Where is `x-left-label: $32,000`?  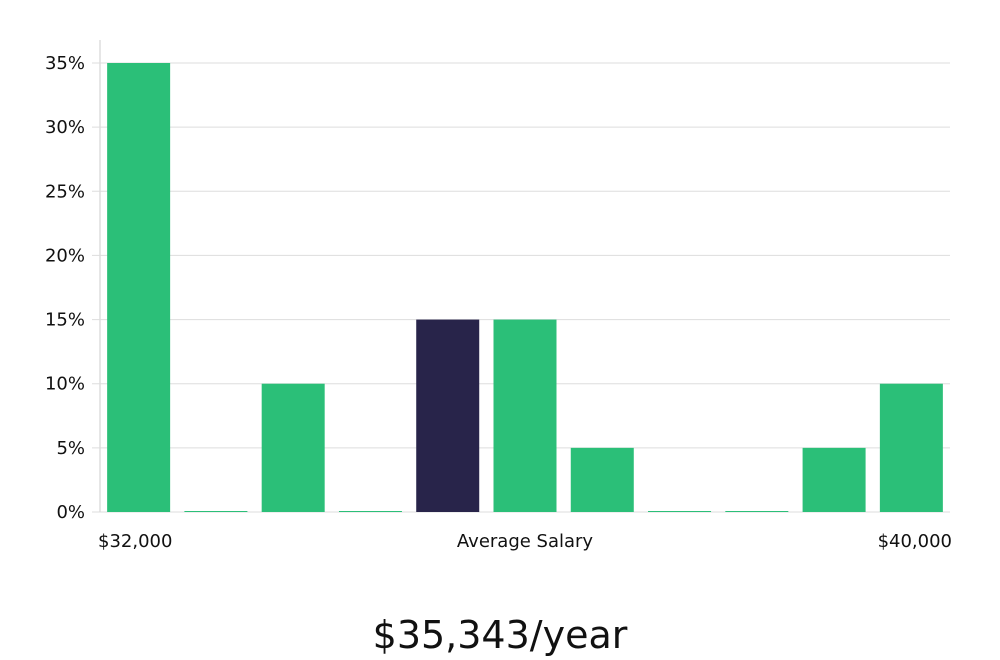
x-left-label: $32,000 is located at coordinates (135, 541).